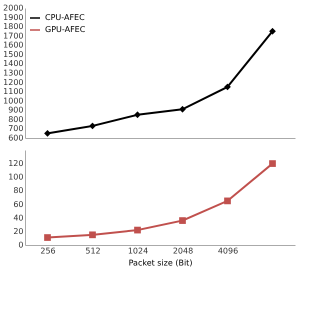 The width and height of the screenshot is (320, 320). I want to click on x-tick-label: 512, so click(93, 251).